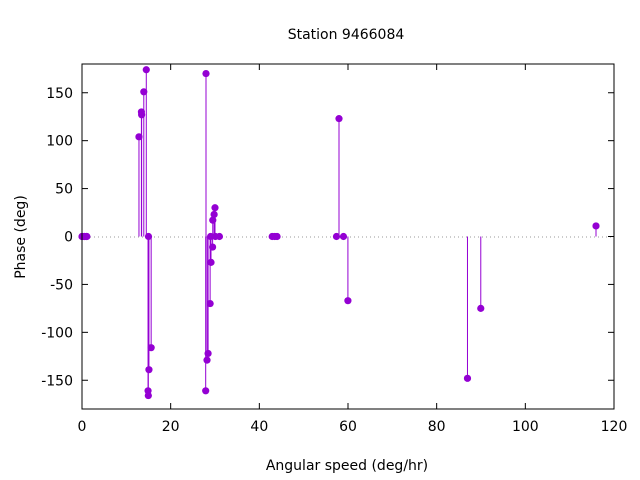 The height and width of the screenshot is (480, 640). I want to click on x-tick-label: 0, so click(82, 427).